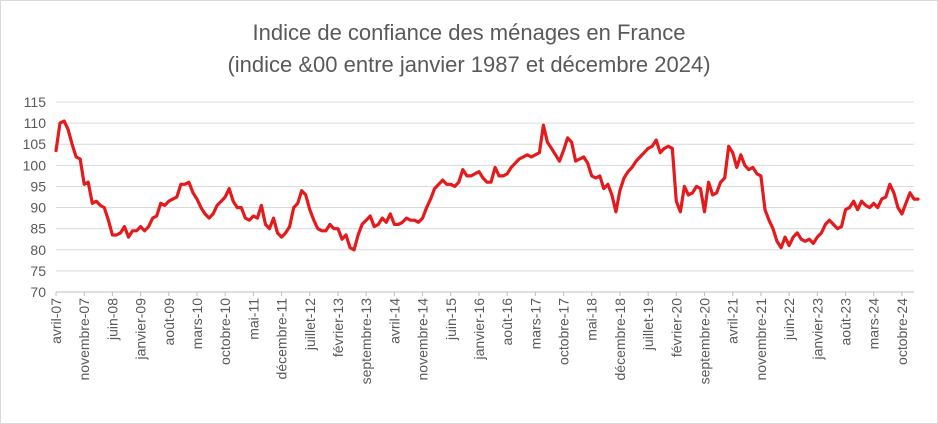  Describe the element at coordinates (761, 339) in the screenshot. I see `x-tick-label: novembre-21` at that location.